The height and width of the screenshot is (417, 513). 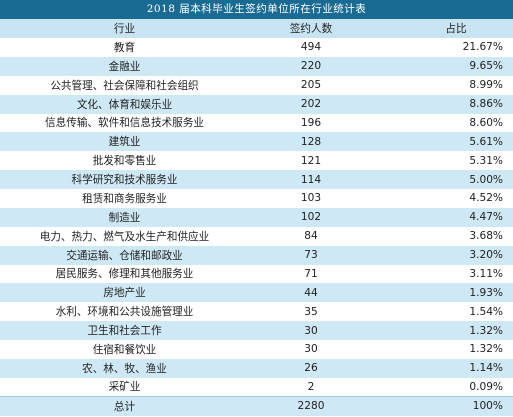 I want to click on cell-industry: 卫生和社会工作, so click(x=124, y=331).